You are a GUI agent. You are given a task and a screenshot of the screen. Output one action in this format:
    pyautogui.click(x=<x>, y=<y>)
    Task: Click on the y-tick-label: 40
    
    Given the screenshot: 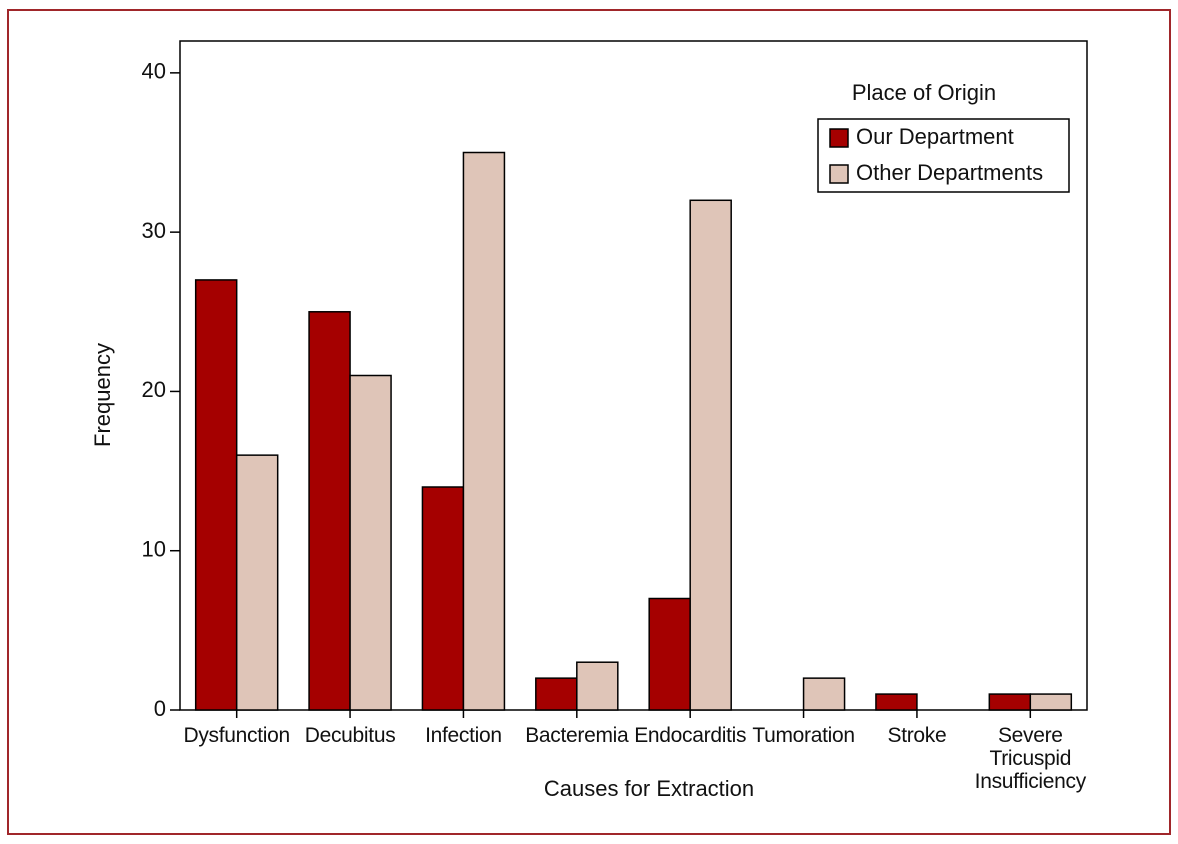 What is the action you would take?
    pyautogui.click(x=154, y=71)
    